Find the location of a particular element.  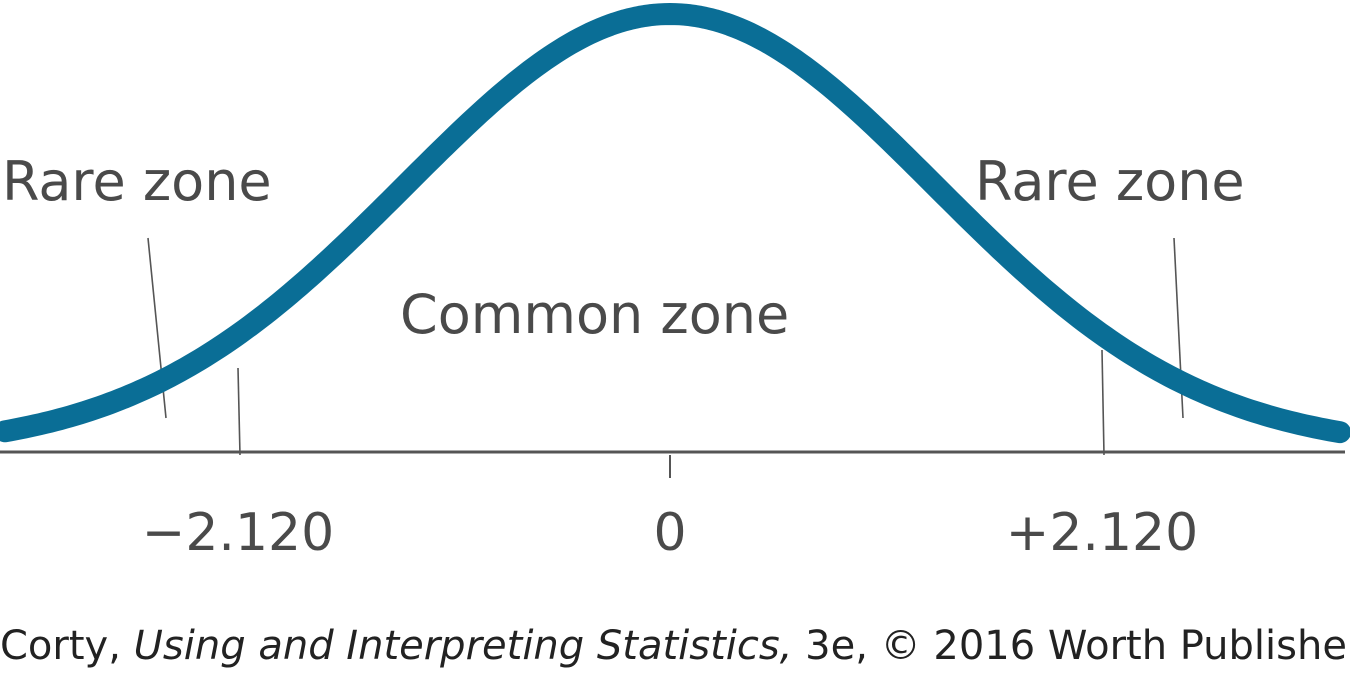

rare-zone-label-right: Rare zone is located at coordinates (1110, 181).